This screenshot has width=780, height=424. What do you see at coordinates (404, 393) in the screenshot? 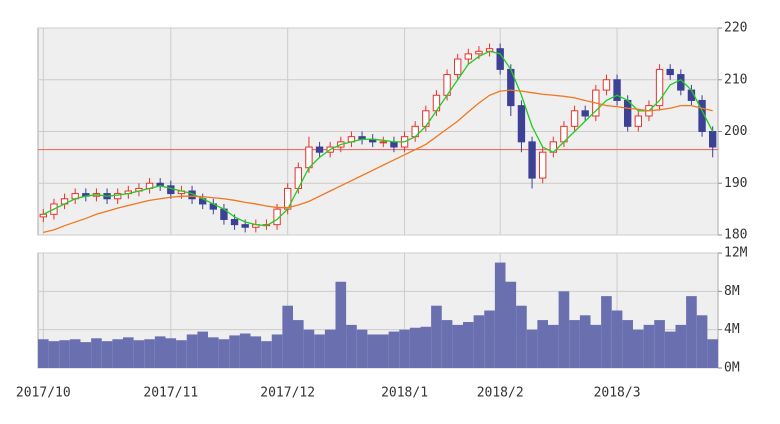
I see `x-tick-label: 2018/1` at bounding box center [404, 393].